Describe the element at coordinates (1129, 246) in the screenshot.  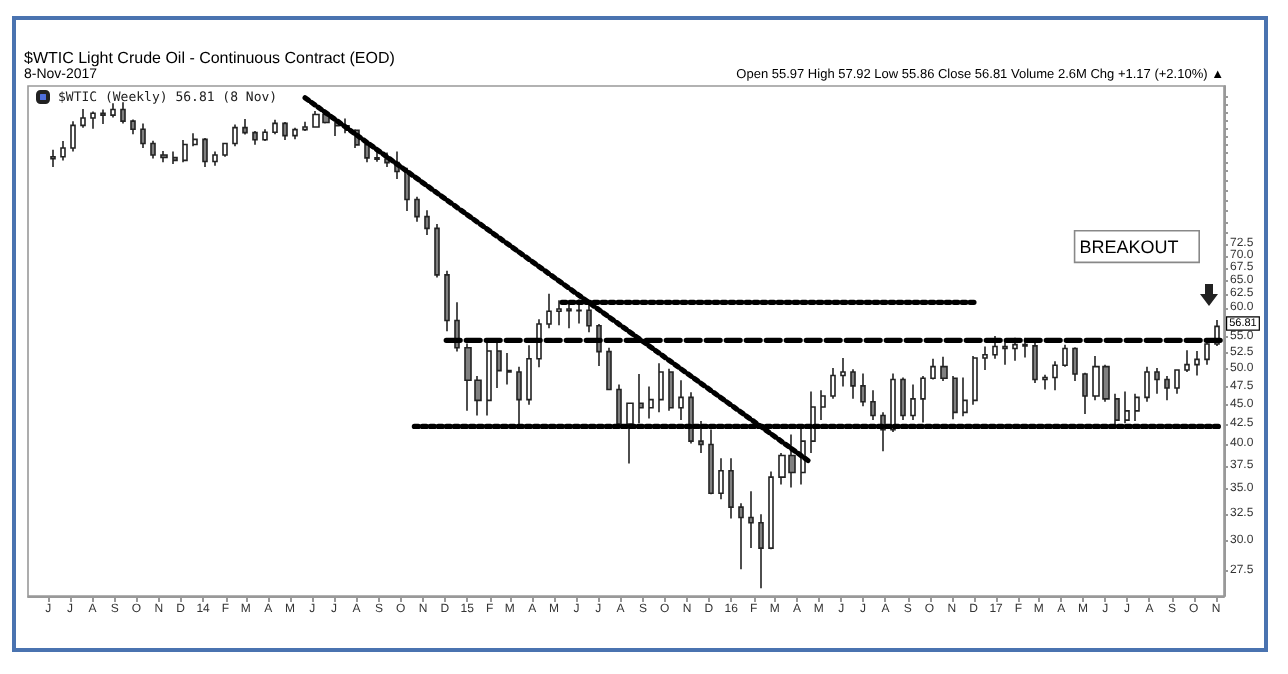
I see `annotation: BREAKOUT` at that location.